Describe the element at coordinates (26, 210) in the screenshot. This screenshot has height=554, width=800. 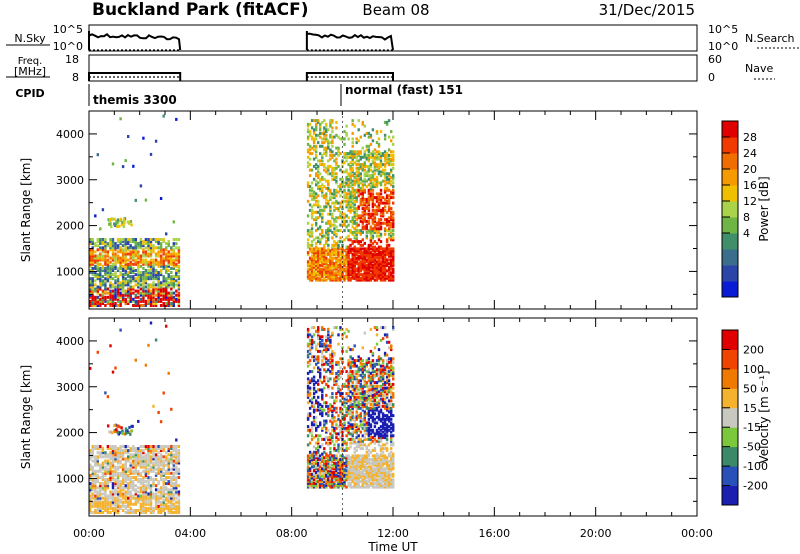
I see `power-ylabel: Slant Range [km]` at that location.